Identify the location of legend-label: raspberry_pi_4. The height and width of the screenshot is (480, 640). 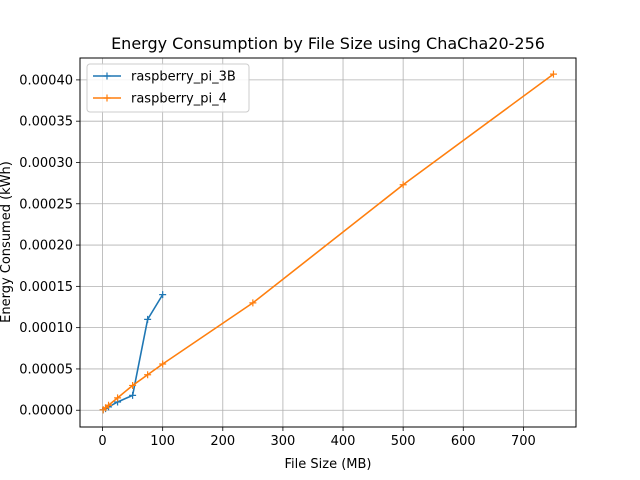
(179, 99).